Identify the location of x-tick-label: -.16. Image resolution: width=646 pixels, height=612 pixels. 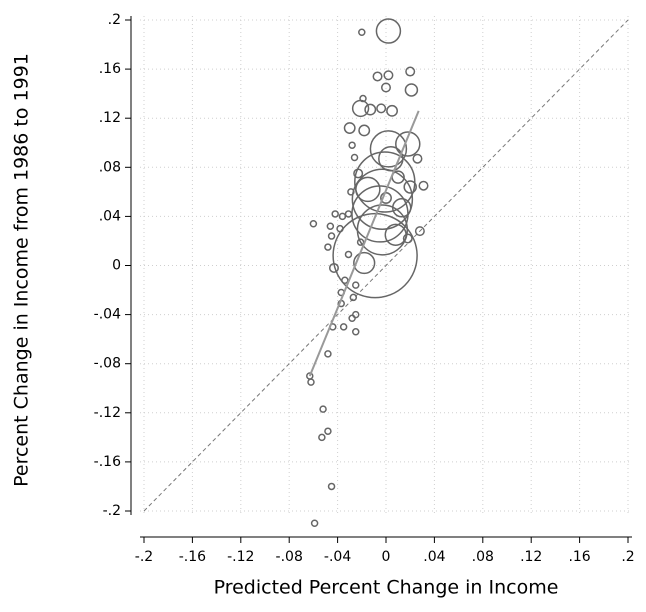
(192, 557).